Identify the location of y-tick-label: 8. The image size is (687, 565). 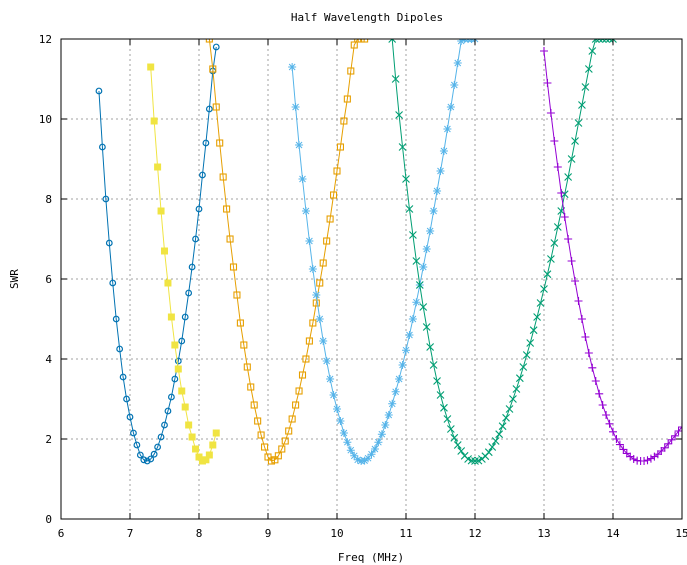
(48, 199).